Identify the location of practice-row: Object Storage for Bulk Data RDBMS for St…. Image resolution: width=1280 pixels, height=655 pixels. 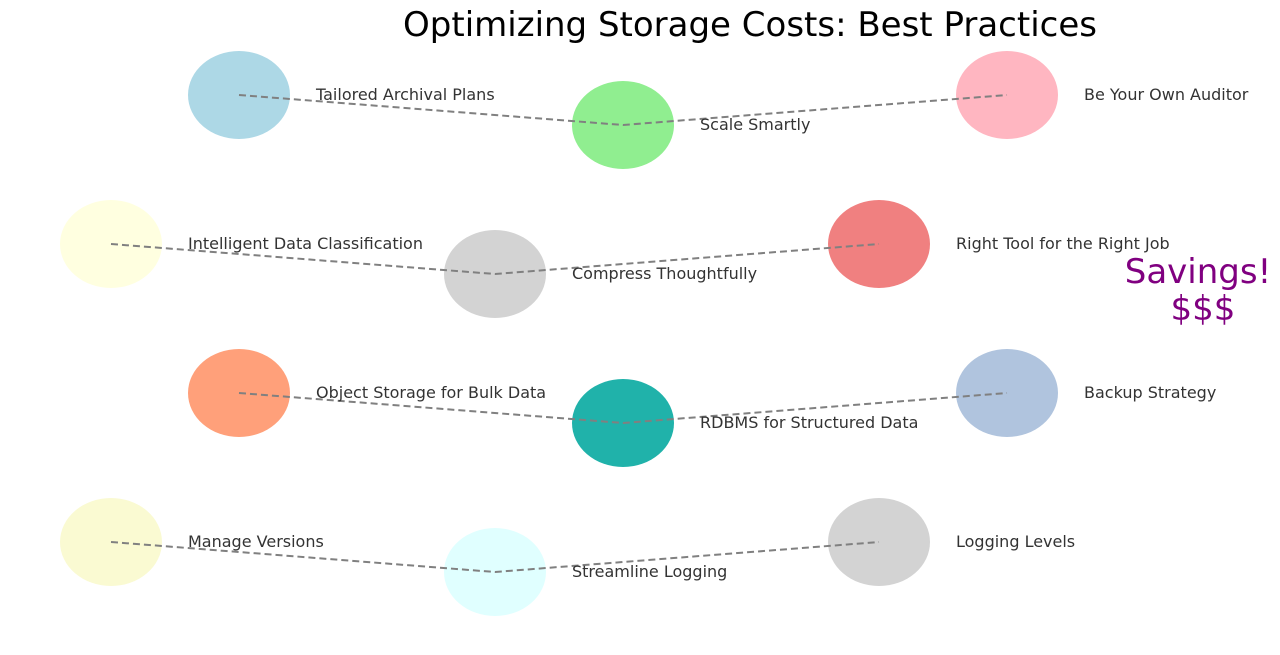
(702, 408).